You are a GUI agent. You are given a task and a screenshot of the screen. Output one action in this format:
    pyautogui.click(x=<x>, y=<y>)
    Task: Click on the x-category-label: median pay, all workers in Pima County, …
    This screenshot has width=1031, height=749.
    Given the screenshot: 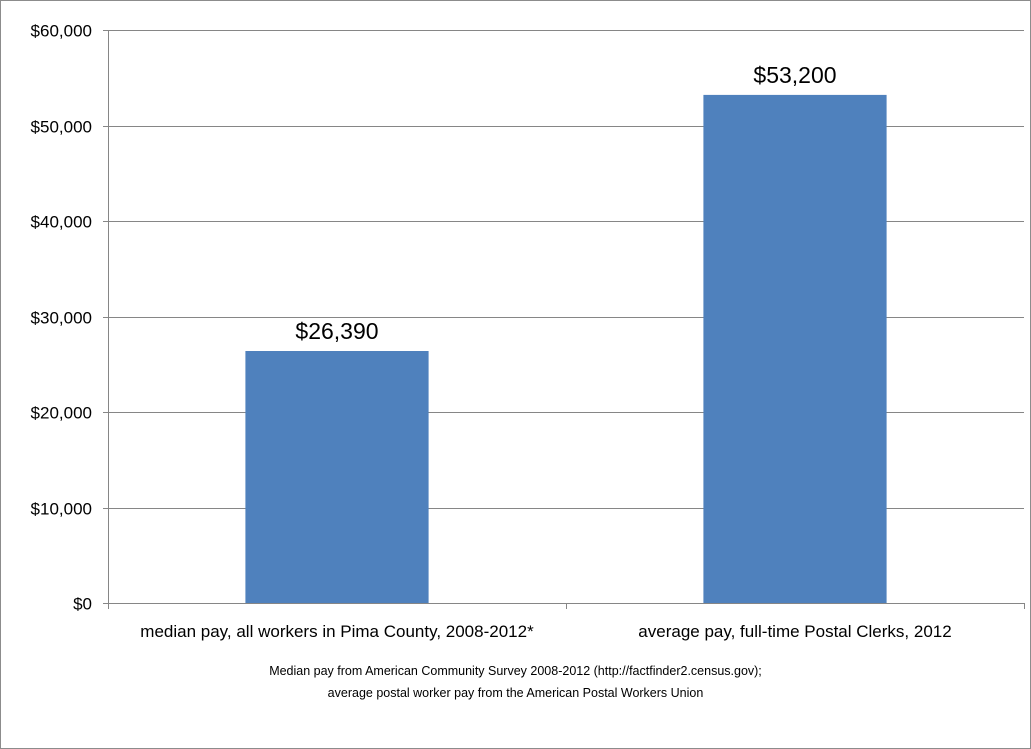 What is the action you would take?
    pyautogui.click(x=337, y=631)
    